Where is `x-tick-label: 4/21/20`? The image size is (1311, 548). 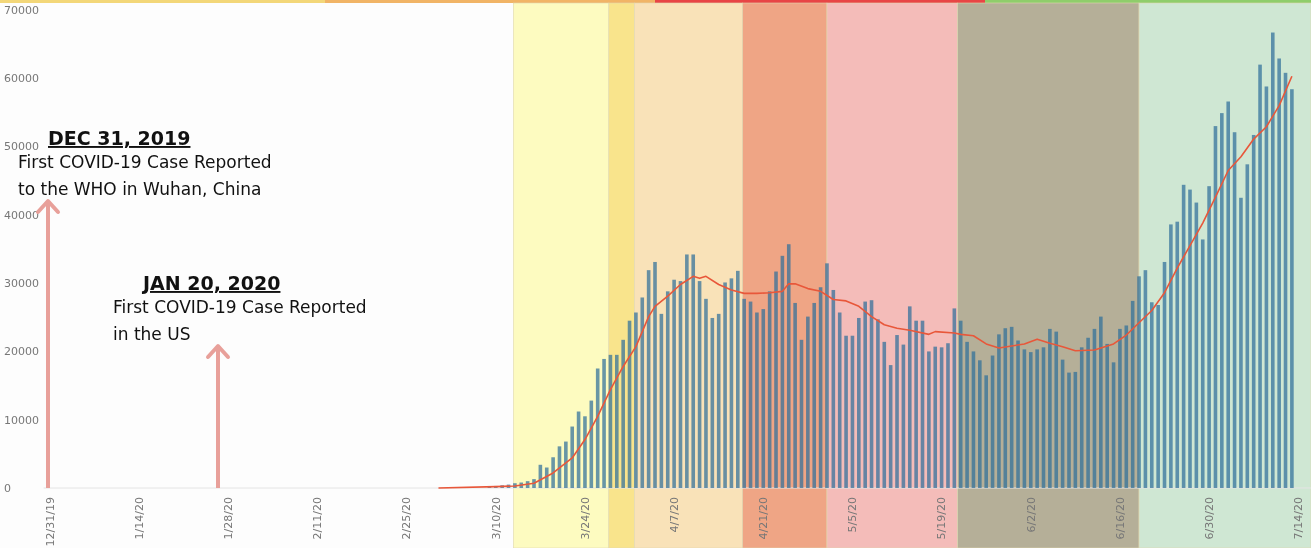
x-tick-label: 4/21/20 is located at coordinates (764, 518).